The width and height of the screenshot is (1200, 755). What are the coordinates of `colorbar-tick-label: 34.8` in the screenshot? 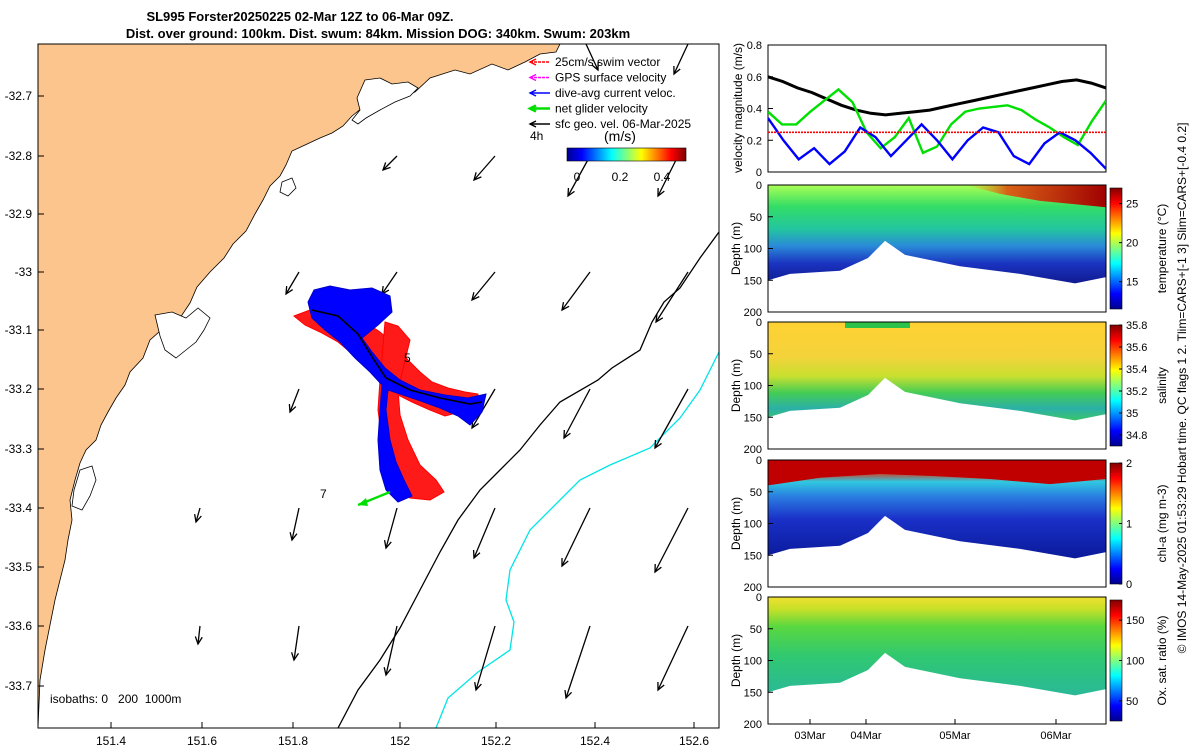 It's located at (1136, 436).